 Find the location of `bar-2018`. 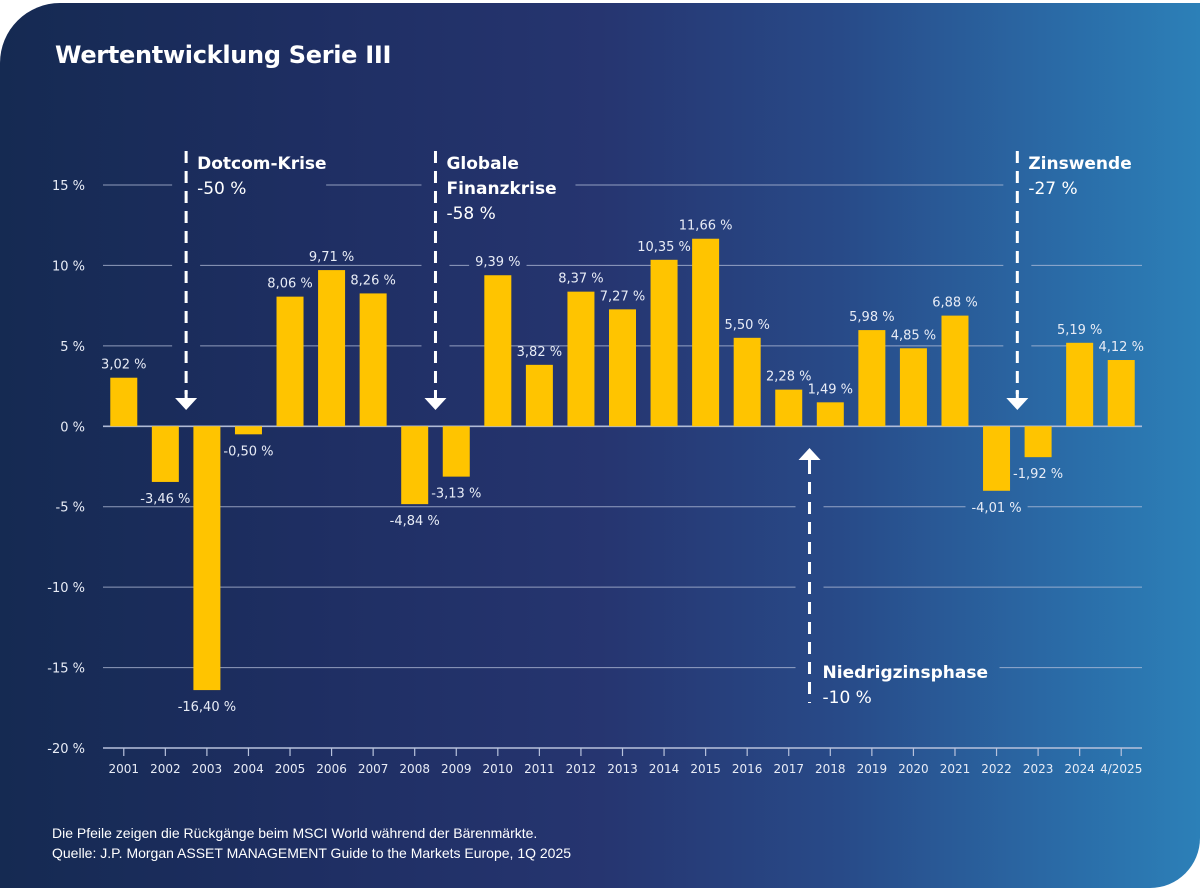

bar-2018 is located at coordinates (830, 414).